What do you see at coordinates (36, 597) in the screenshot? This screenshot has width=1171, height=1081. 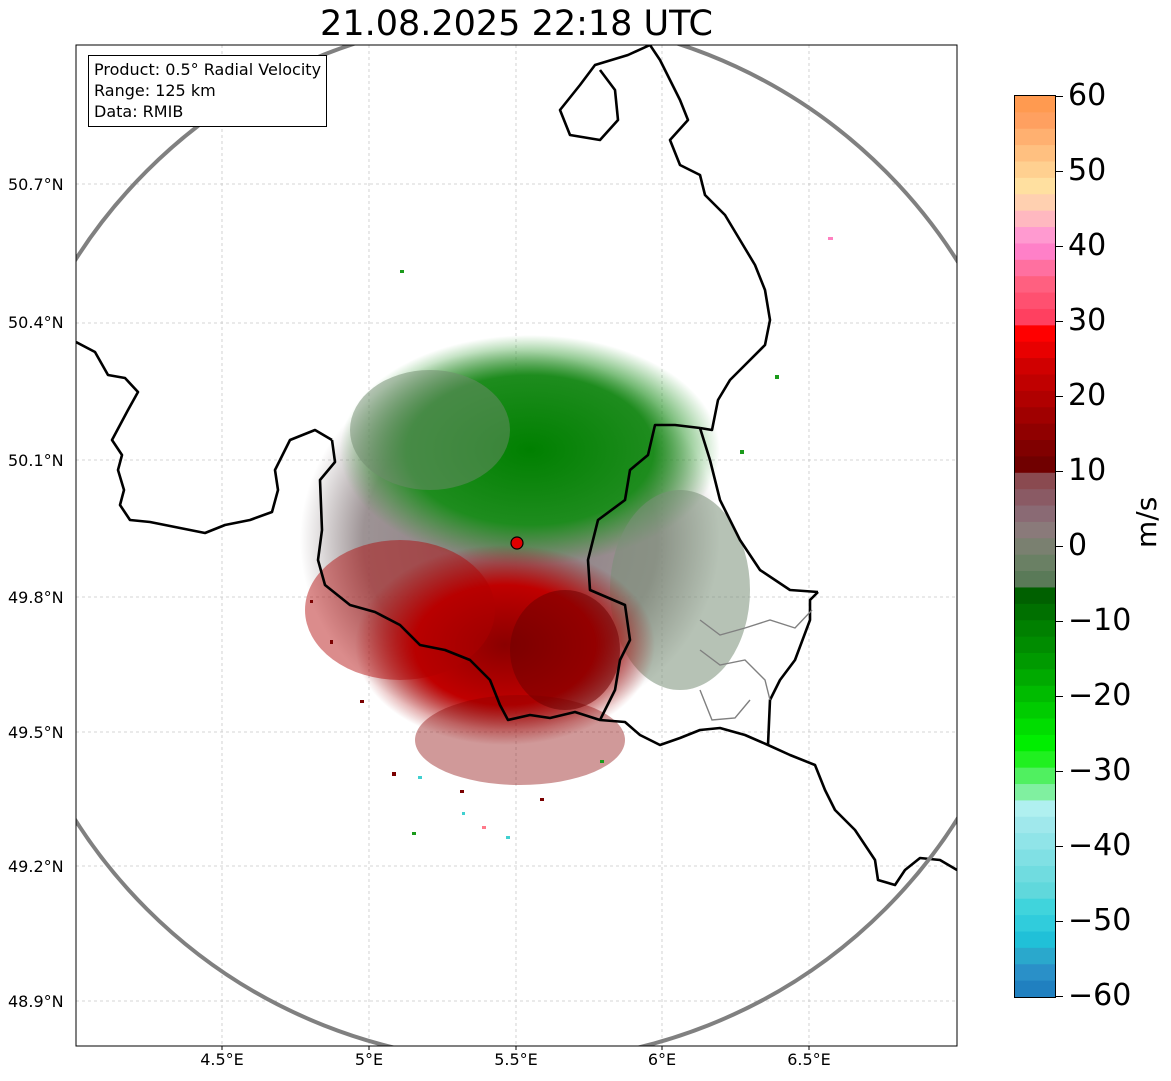 I see `lat-label: 49.8°N` at bounding box center [36, 597].